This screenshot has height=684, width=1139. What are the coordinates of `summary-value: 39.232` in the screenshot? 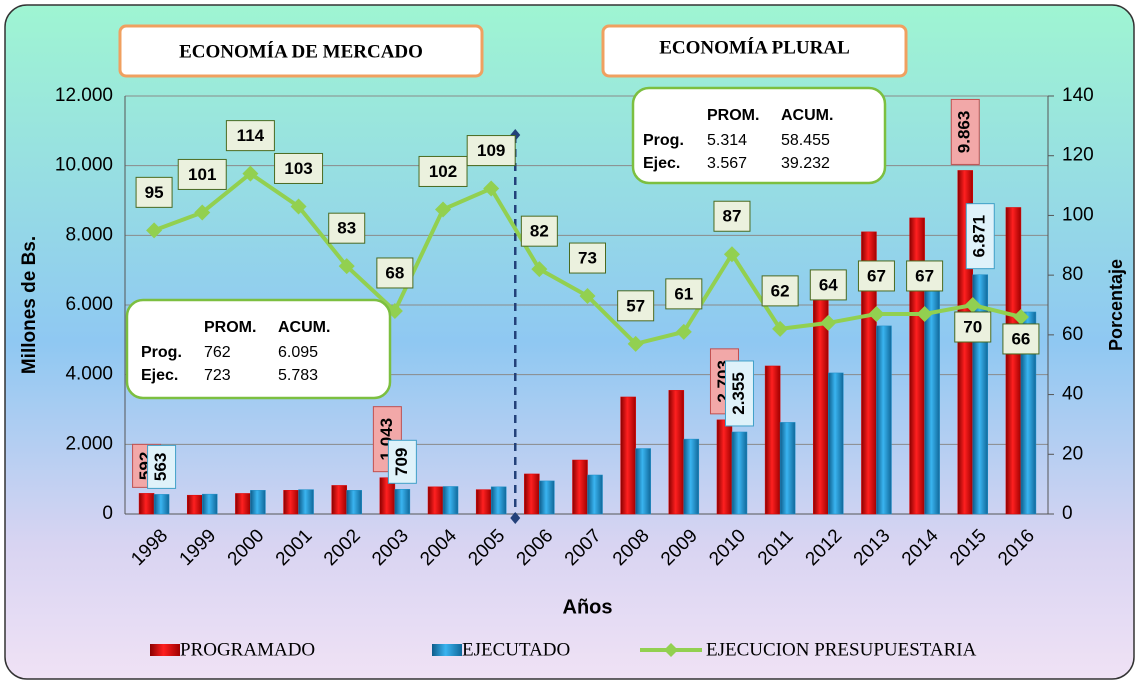 It's located at (805, 163).